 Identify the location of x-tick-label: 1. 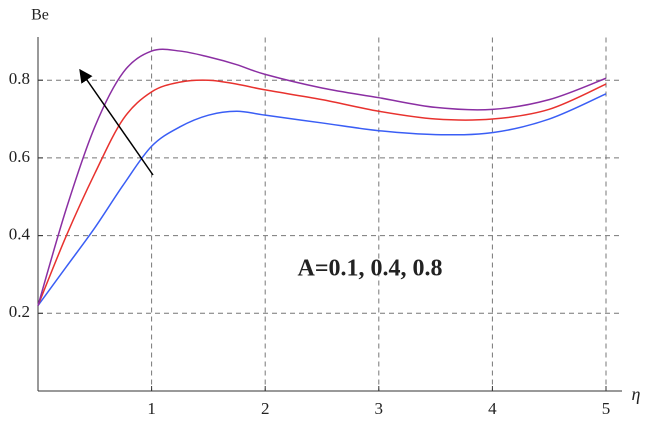
(151, 408).